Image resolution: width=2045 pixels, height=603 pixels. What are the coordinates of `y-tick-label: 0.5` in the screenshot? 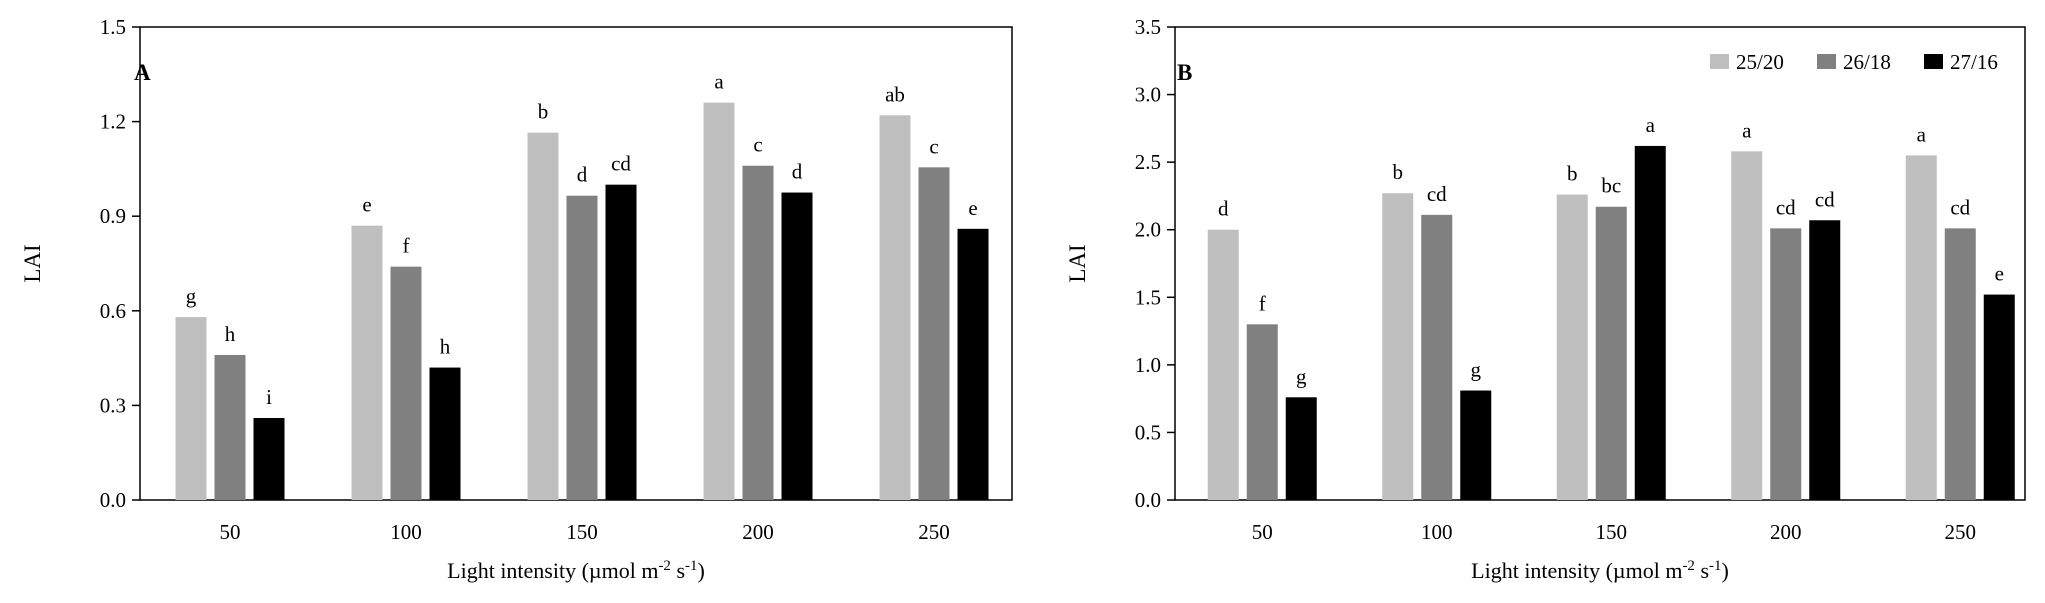 It's located at (1148, 432).